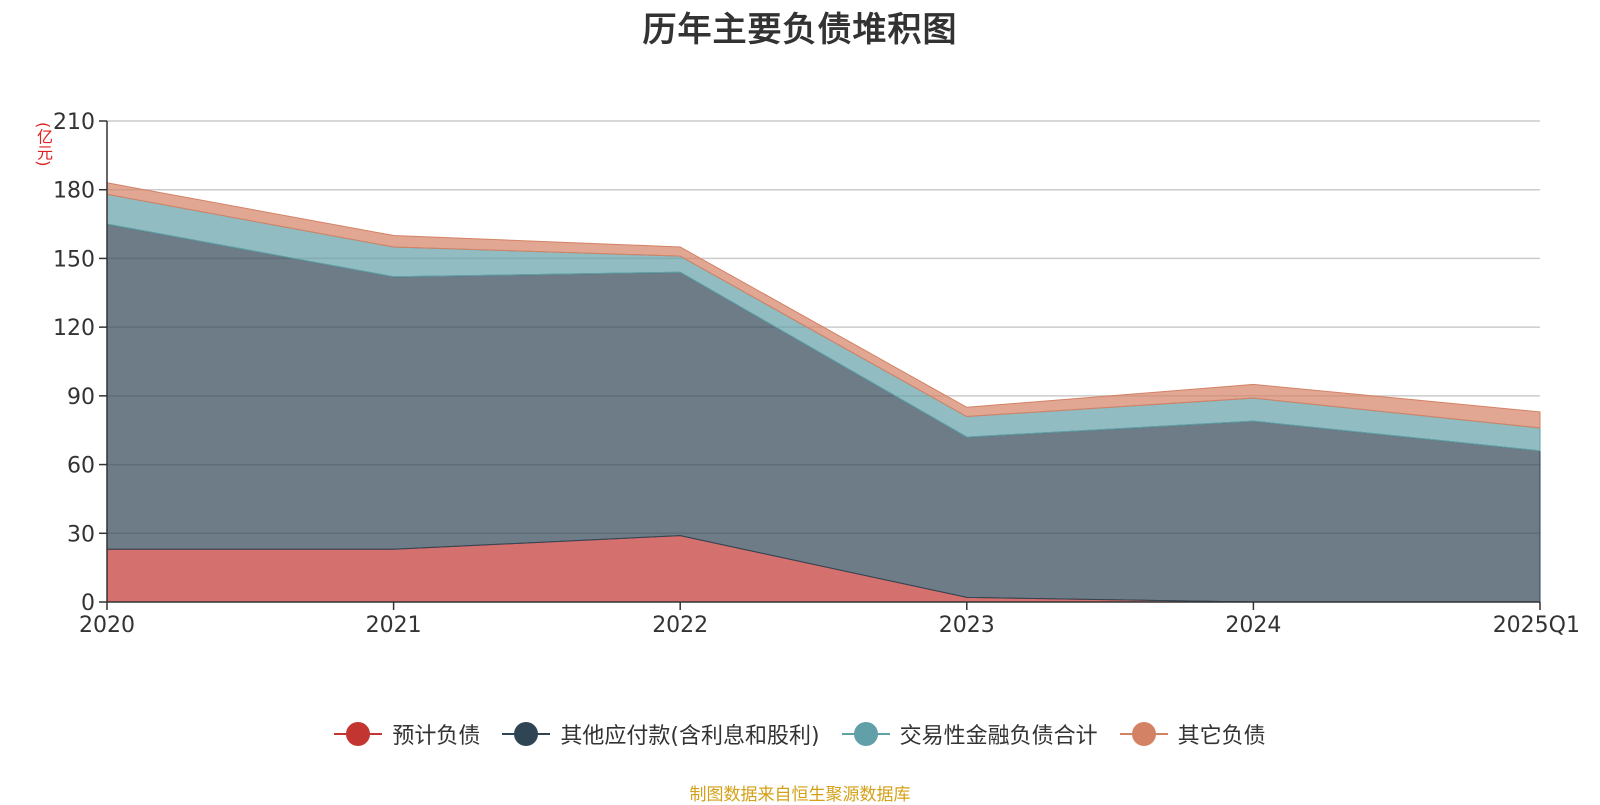  Describe the element at coordinates (81, 397) in the screenshot. I see `y-tick-label-90: 90` at that location.